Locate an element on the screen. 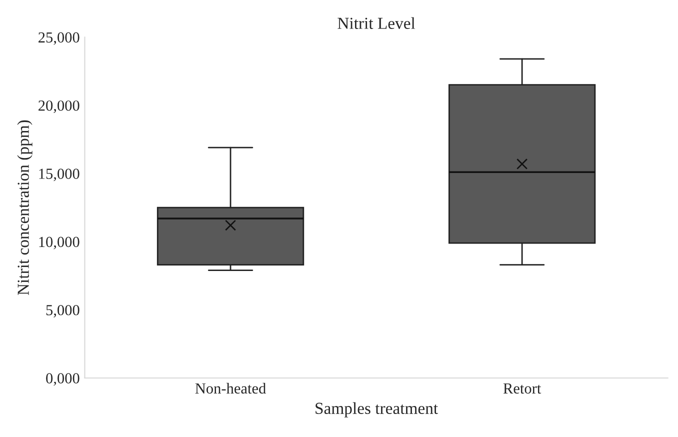 Image resolution: width=678 pixels, height=437 pixels. x-tick-label: Non-heated is located at coordinates (230, 388).